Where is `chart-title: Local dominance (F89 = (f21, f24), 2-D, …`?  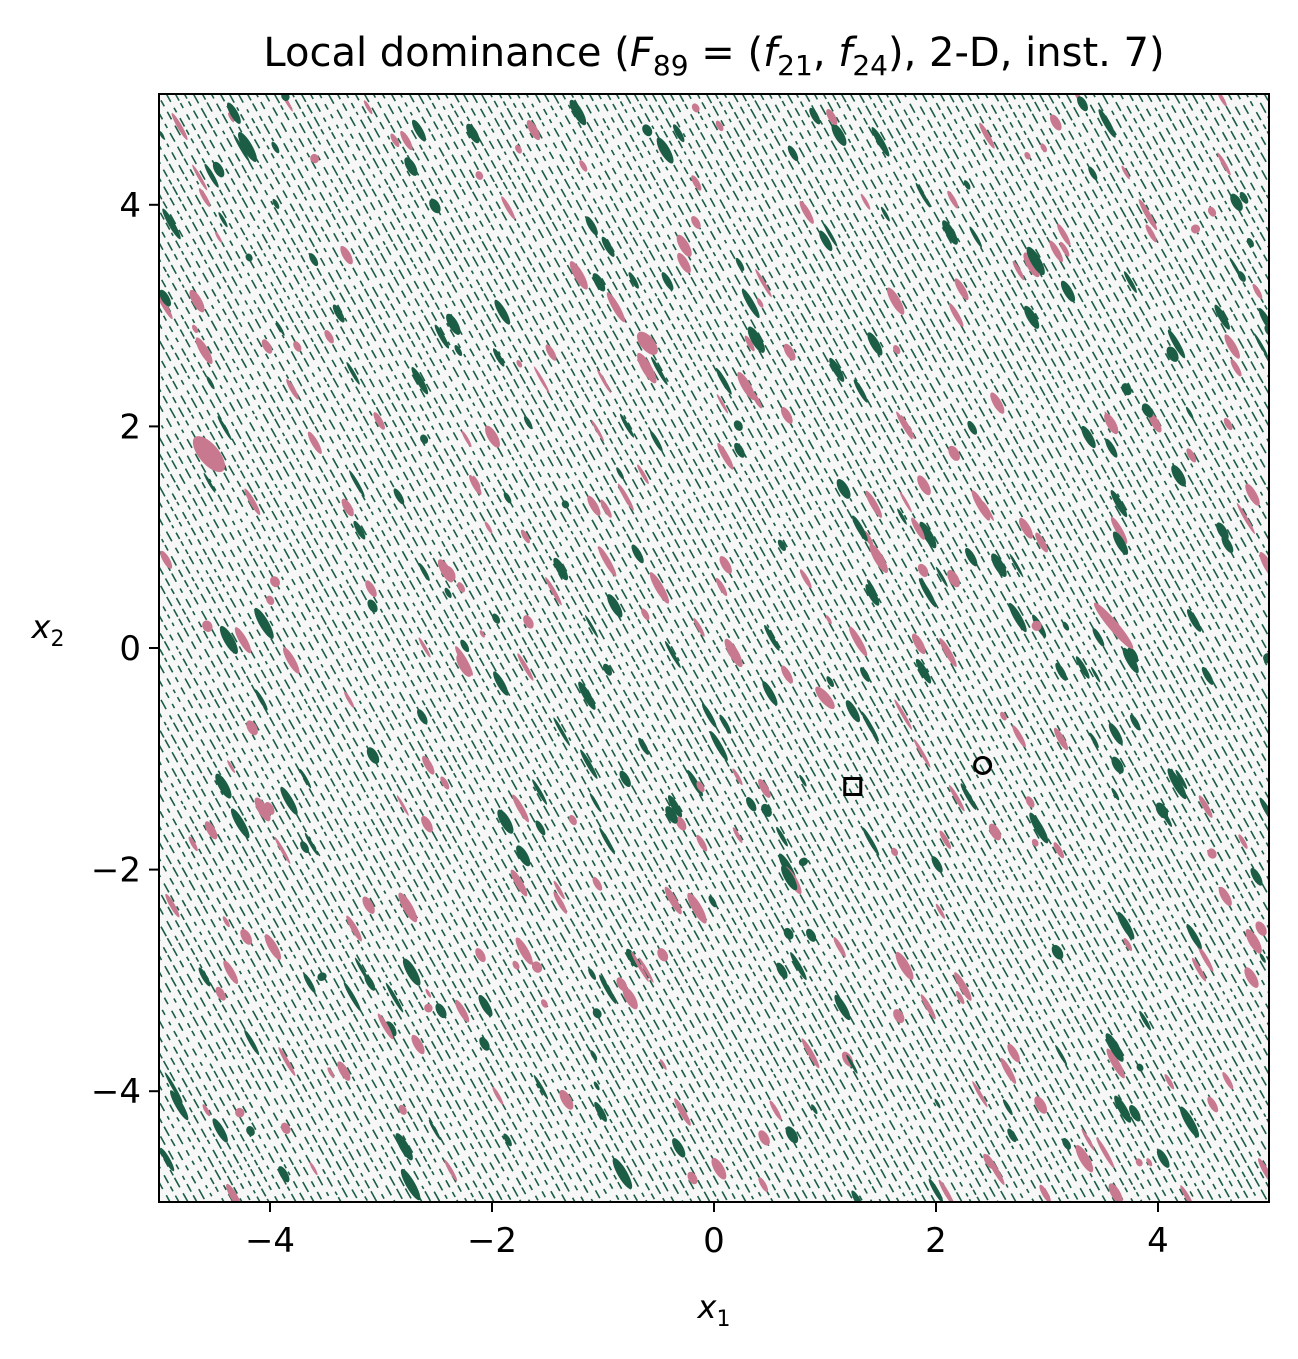
chart-title: Local dominance (F89 = (f21, f24), 2-D, … is located at coordinates (713, 56).